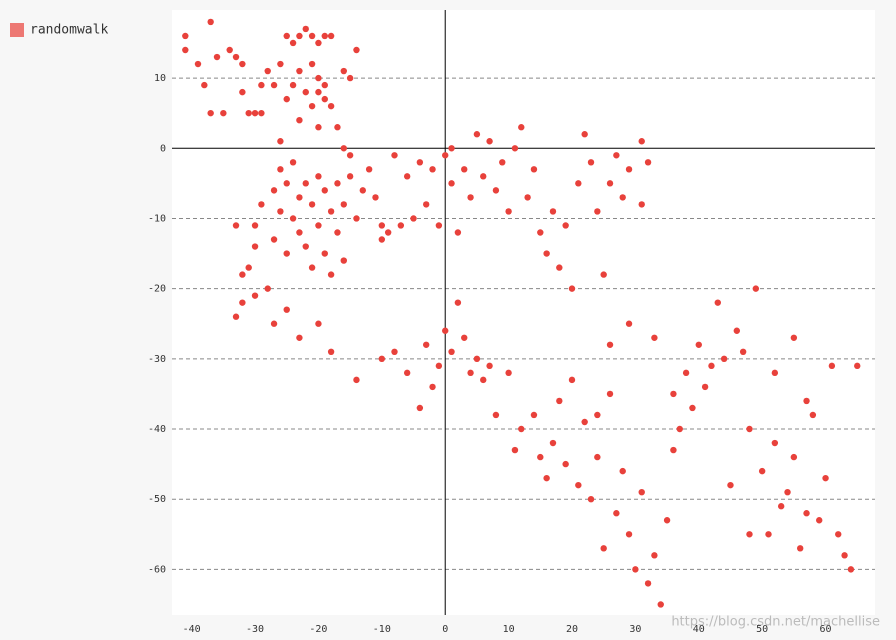  I want to click on y-tick-label: -10, so click(157, 218).